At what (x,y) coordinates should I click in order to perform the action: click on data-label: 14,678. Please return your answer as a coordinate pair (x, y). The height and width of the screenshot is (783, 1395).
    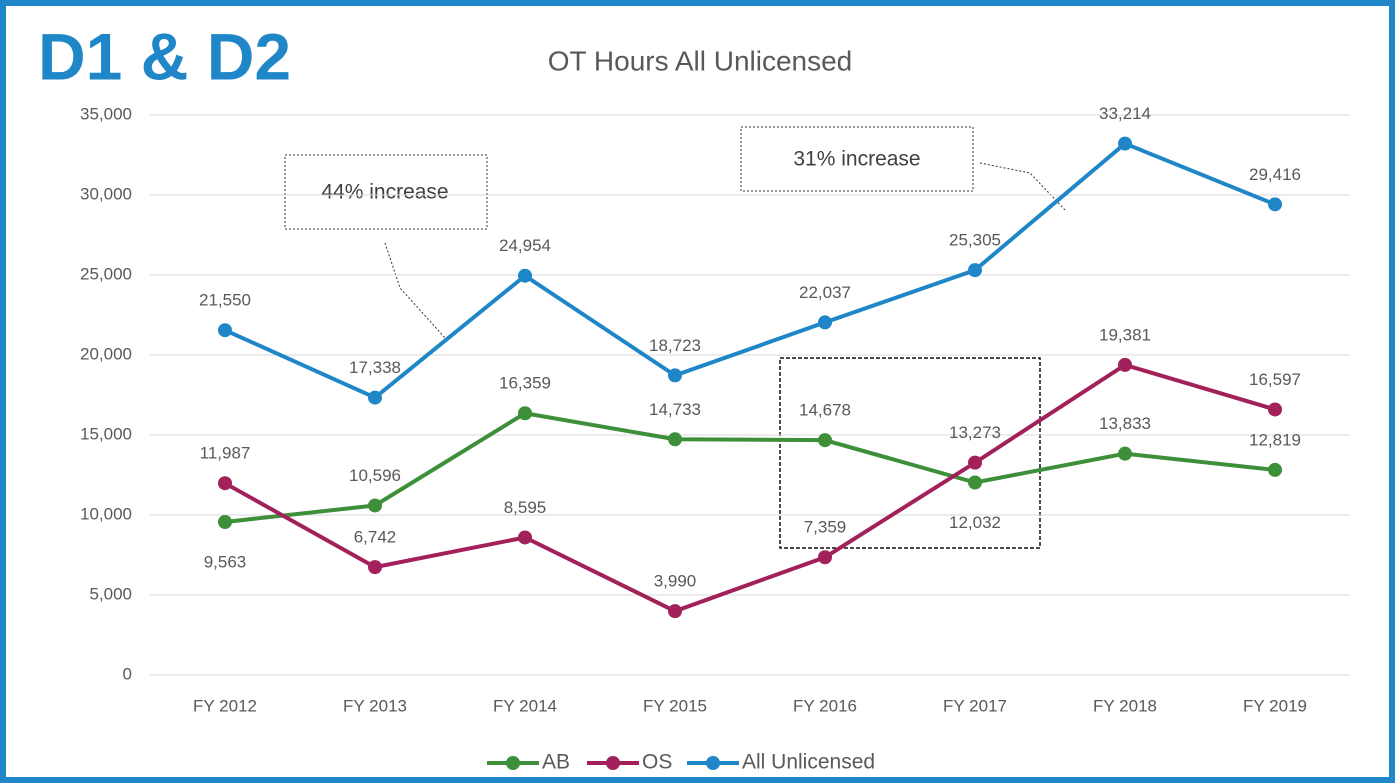
    Looking at the image, I should click on (825, 410).